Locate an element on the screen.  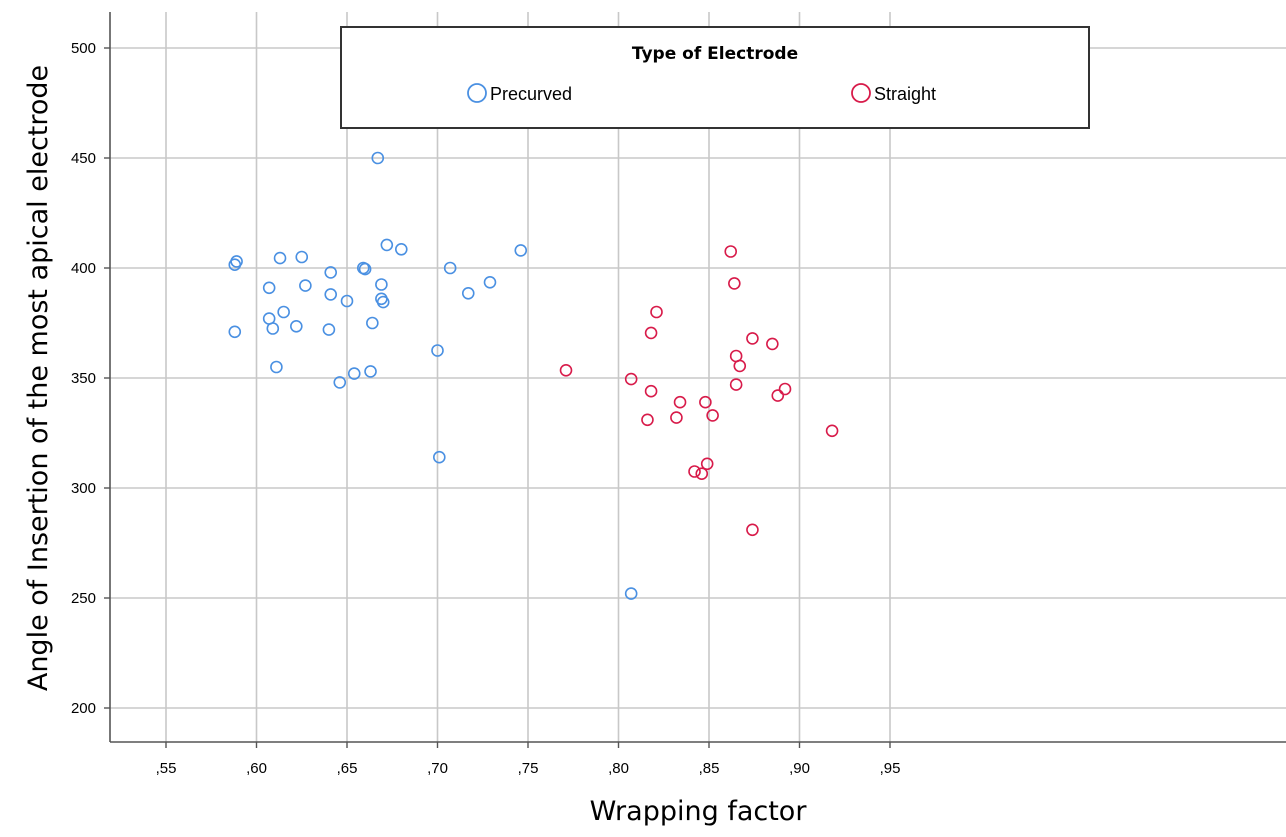
legend-label-straight: Straight is located at coordinates (905, 94).